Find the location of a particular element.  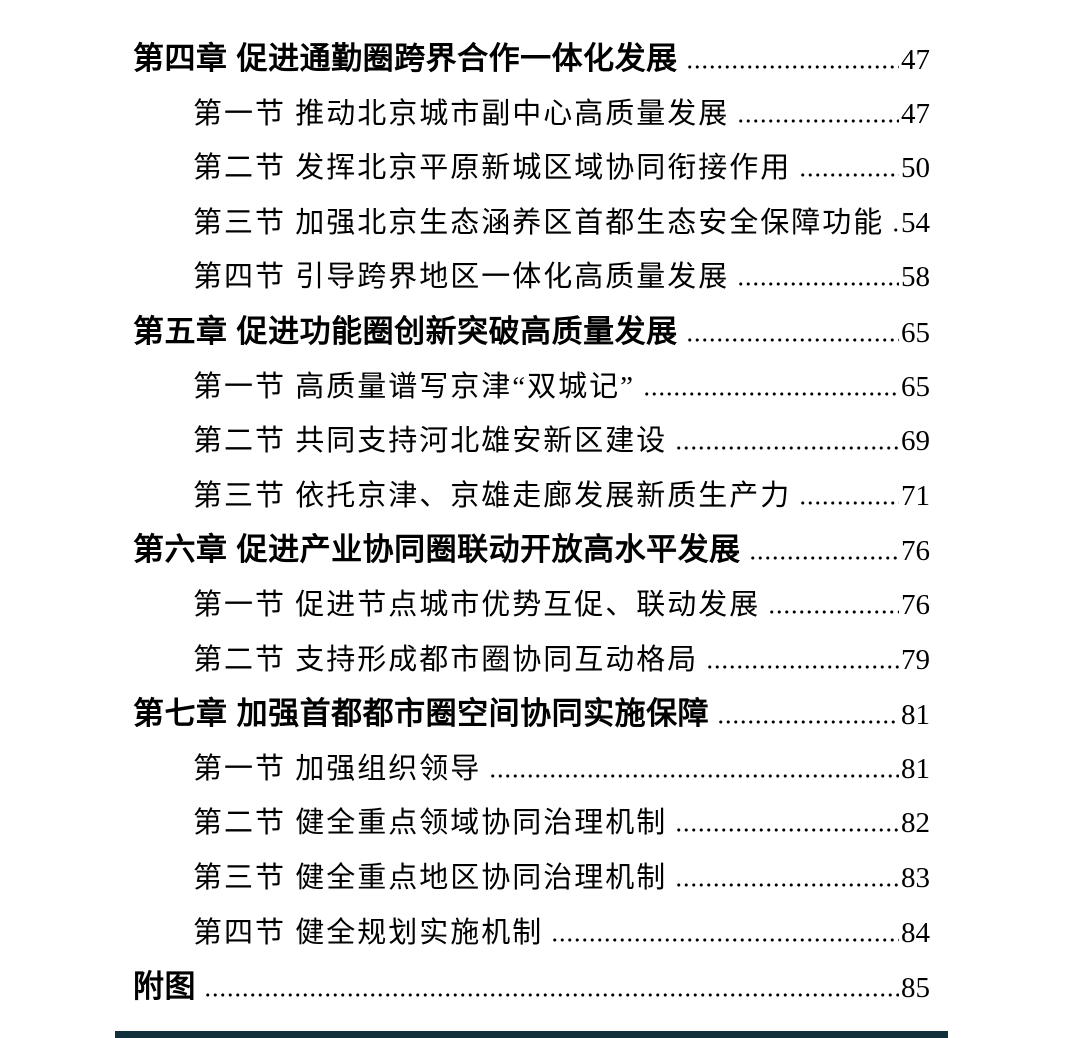

toc-entry-section: 第三节 加强北京生态涵养区首都生态安全保障功能 54 is located at coordinates (531, 223).